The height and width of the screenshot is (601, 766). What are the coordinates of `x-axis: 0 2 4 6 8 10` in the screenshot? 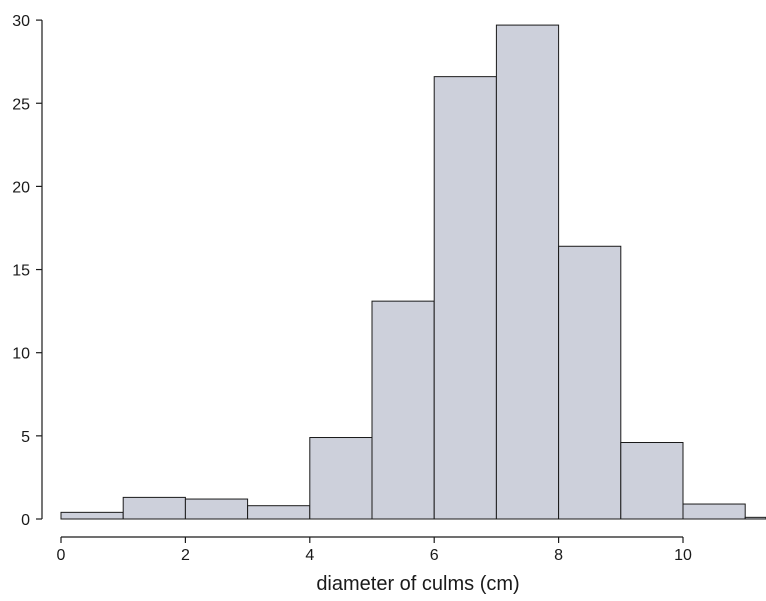 It's located at (374, 550).